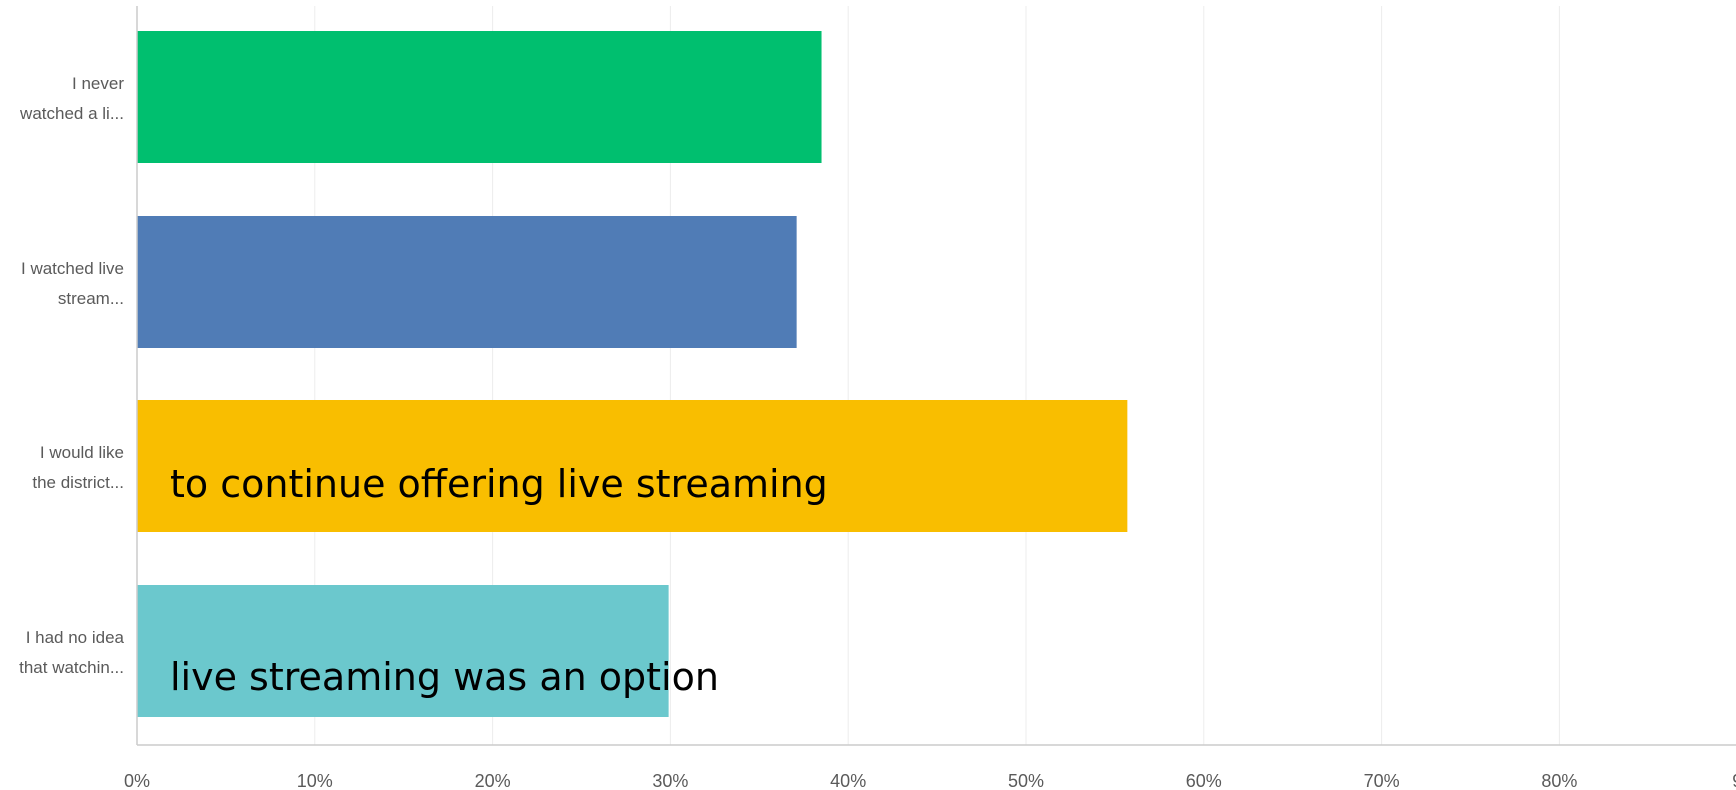 The image size is (1736, 790). What do you see at coordinates (315, 780) in the screenshot?
I see `x-tick-label: 10%` at bounding box center [315, 780].